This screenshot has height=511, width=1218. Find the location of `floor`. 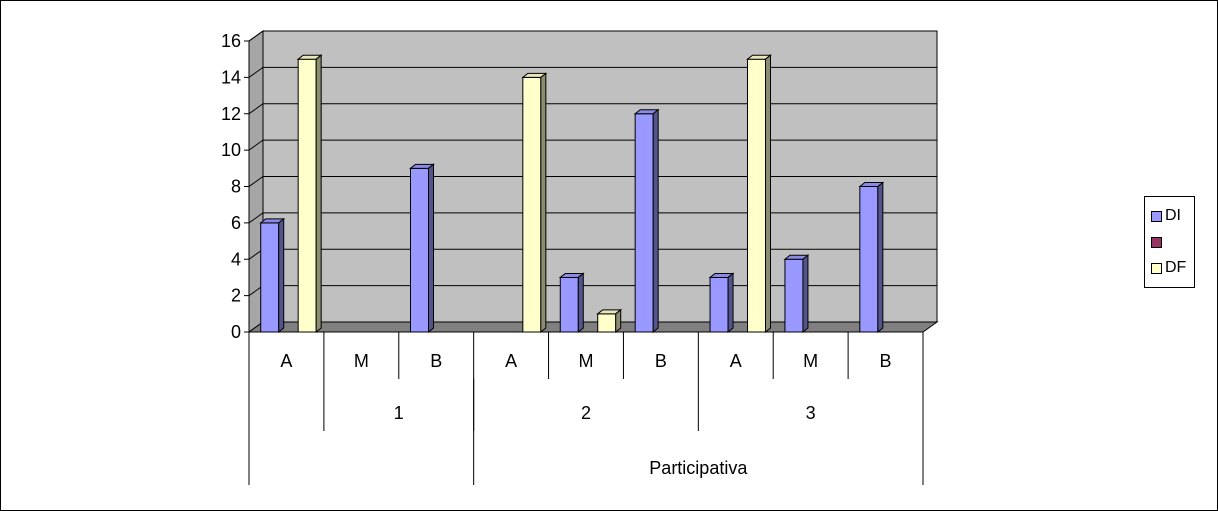

floor is located at coordinates (593, 327).